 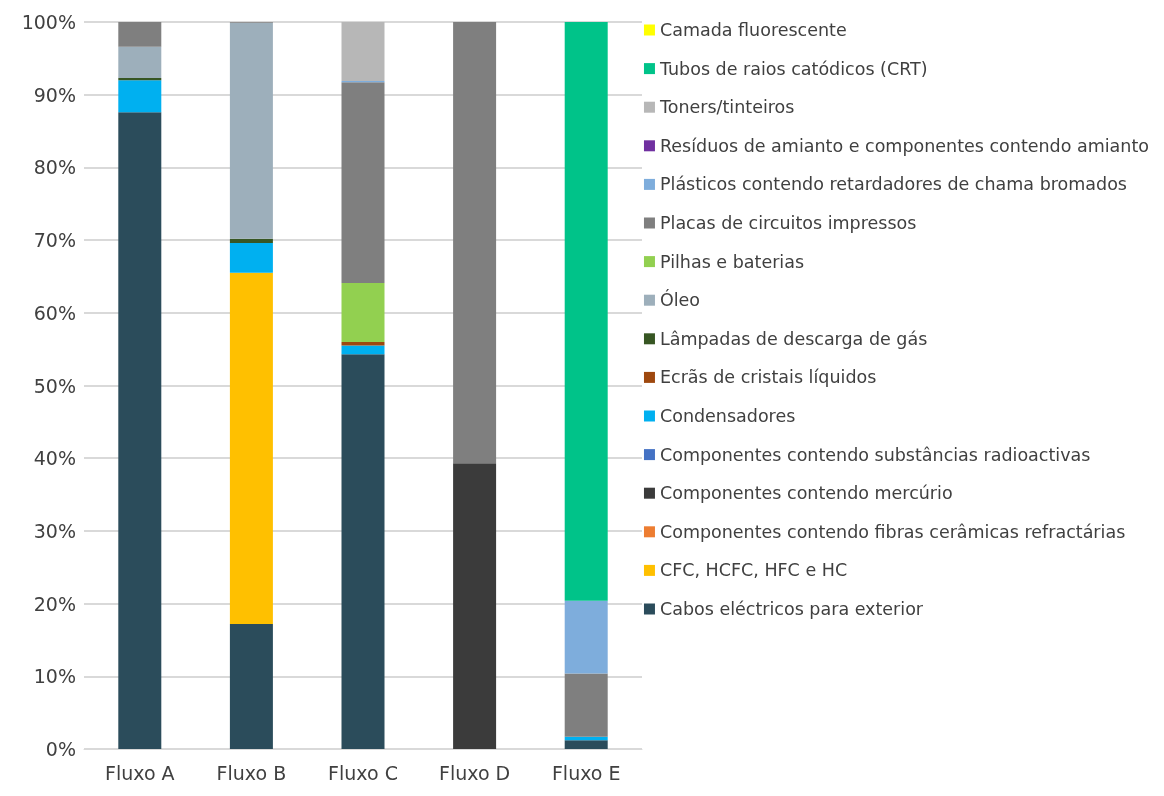 What do you see at coordinates (788, 223) in the screenshot?
I see `legend-label: Placas de circuitos impressos` at bounding box center [788, 223].